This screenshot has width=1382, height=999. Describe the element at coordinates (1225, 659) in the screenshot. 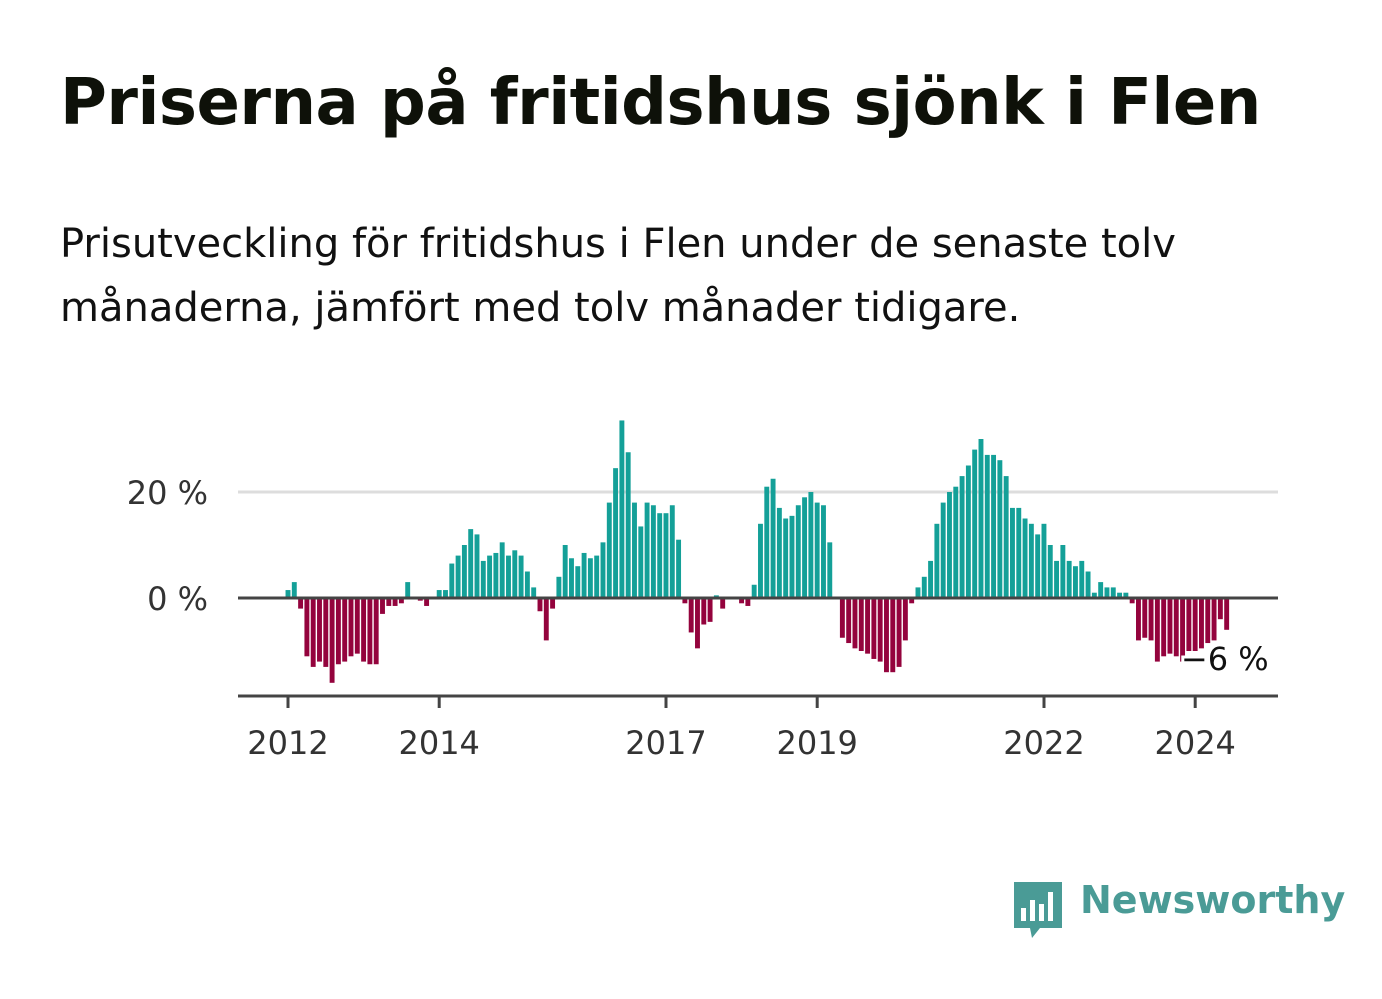

I see `end-value-label: −6 %` at that location.